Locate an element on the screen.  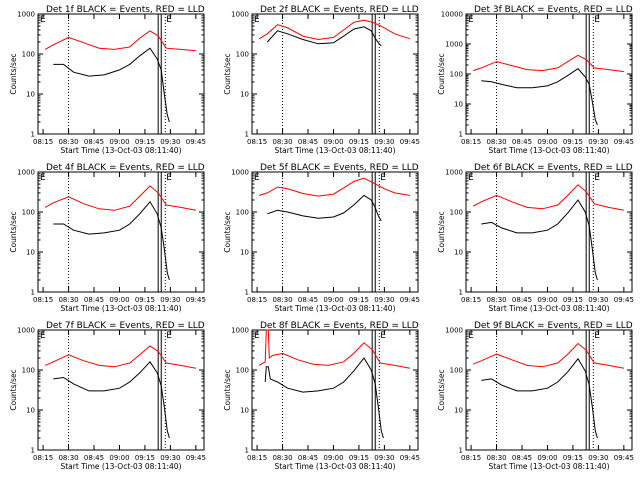
panel-title: Det 5f BLACK = Events, RED = LLD is located at coordinates (339, 168).